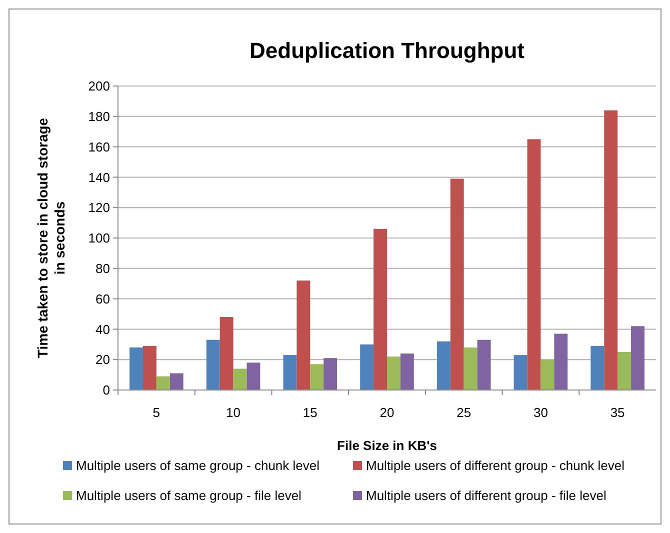 Image resolution: width=670 pixels, height=533 pixels. What do you see at coordinates (99, 238) in the screenshot?
I see `y-tick-label: 100` at bounding box center [99, 238].